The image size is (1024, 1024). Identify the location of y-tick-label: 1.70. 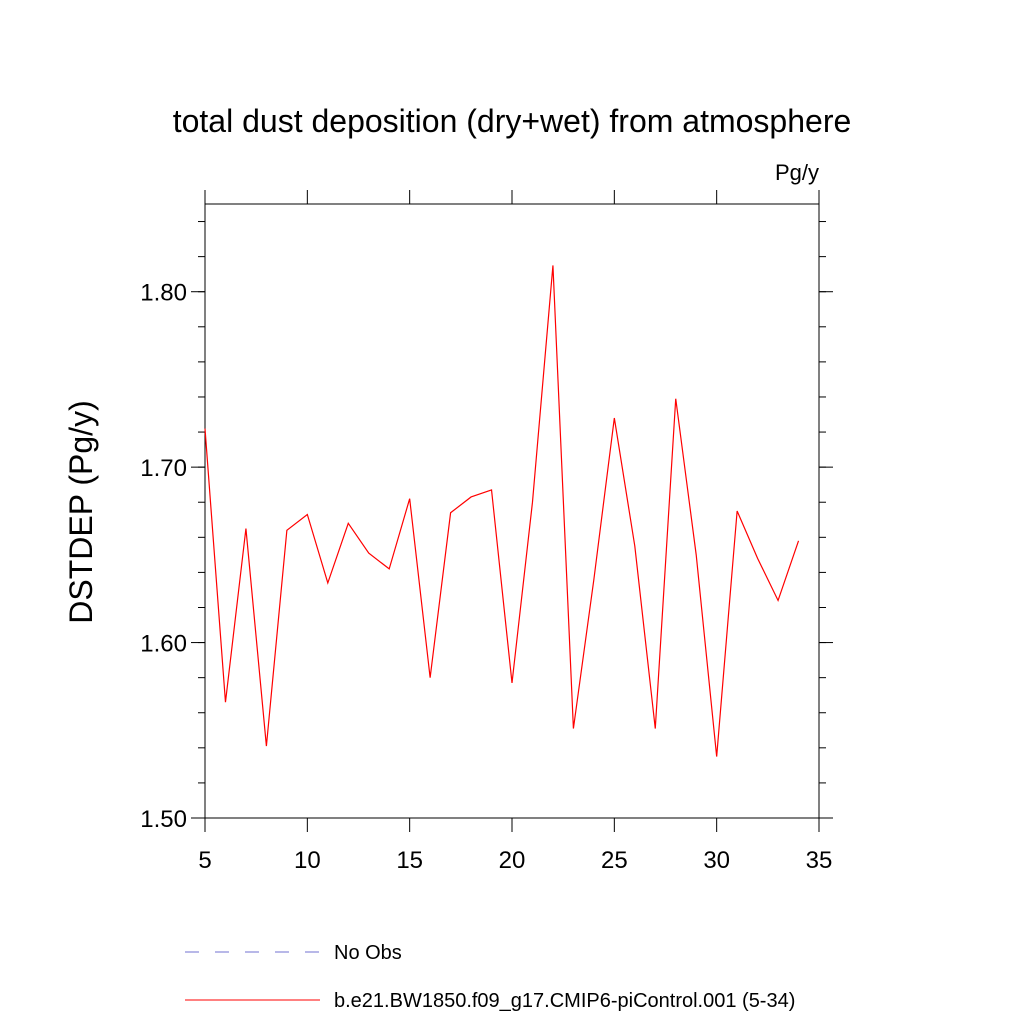
(163, 468).